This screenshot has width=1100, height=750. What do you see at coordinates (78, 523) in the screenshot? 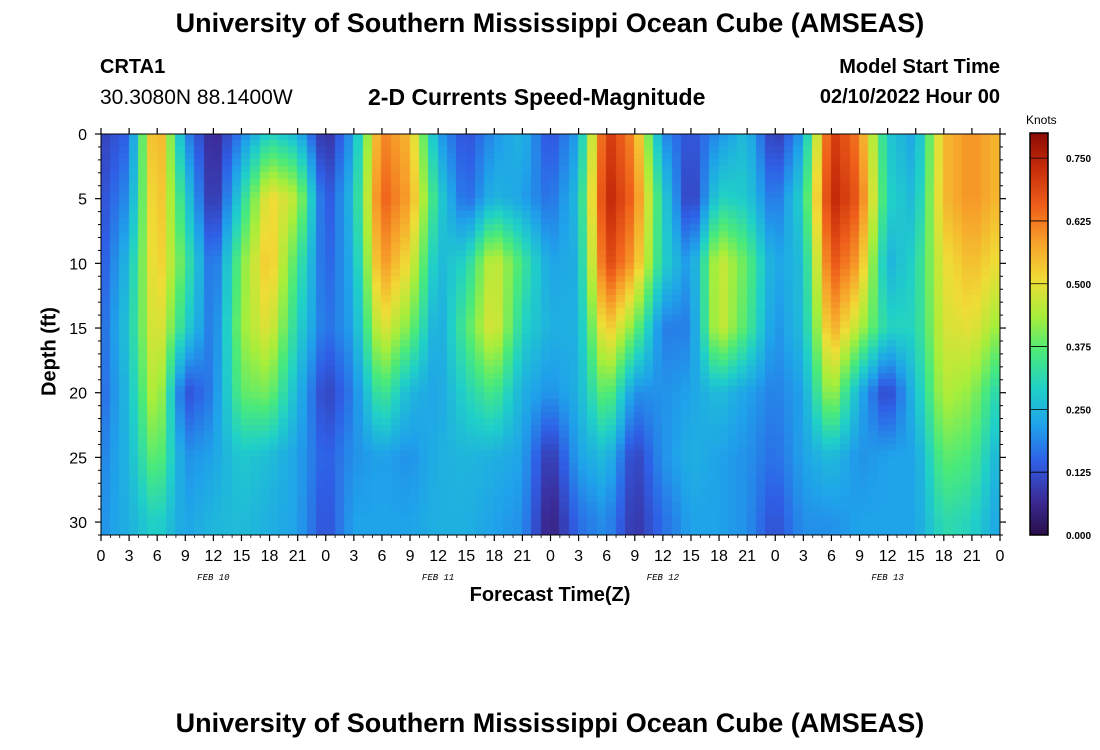
I see `y-tick-label: 30` at bounding box center [78, 523].